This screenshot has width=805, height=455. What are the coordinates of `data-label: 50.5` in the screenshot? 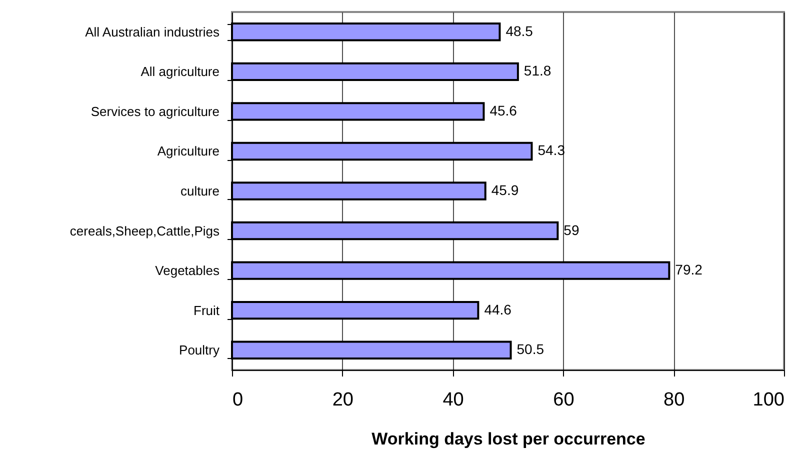 It's located at (530, 349).